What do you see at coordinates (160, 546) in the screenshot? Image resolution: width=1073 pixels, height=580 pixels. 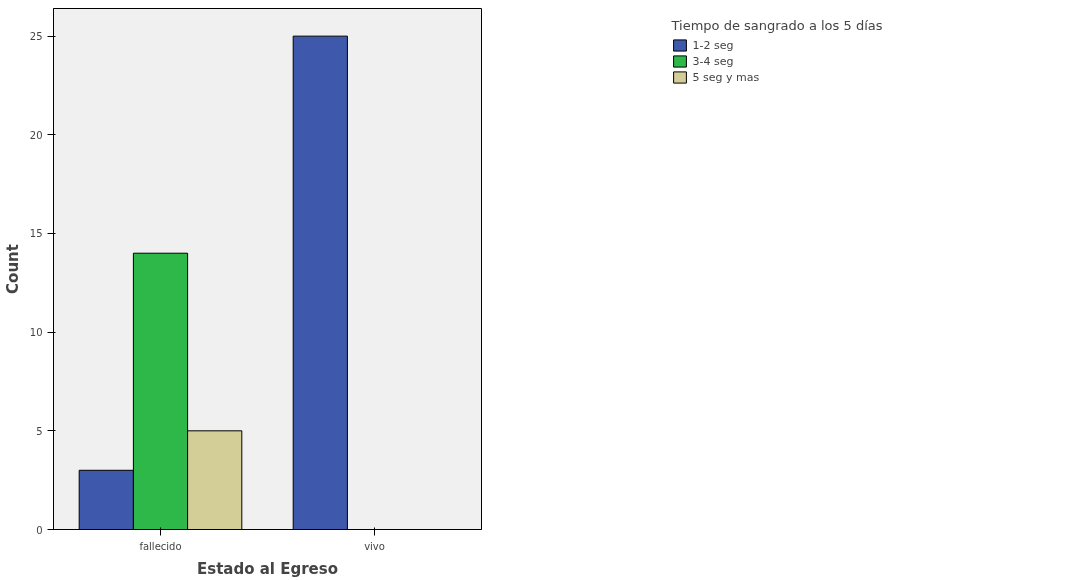 I see `x-tick-label: fallecido` at bounding box center [160, 546].